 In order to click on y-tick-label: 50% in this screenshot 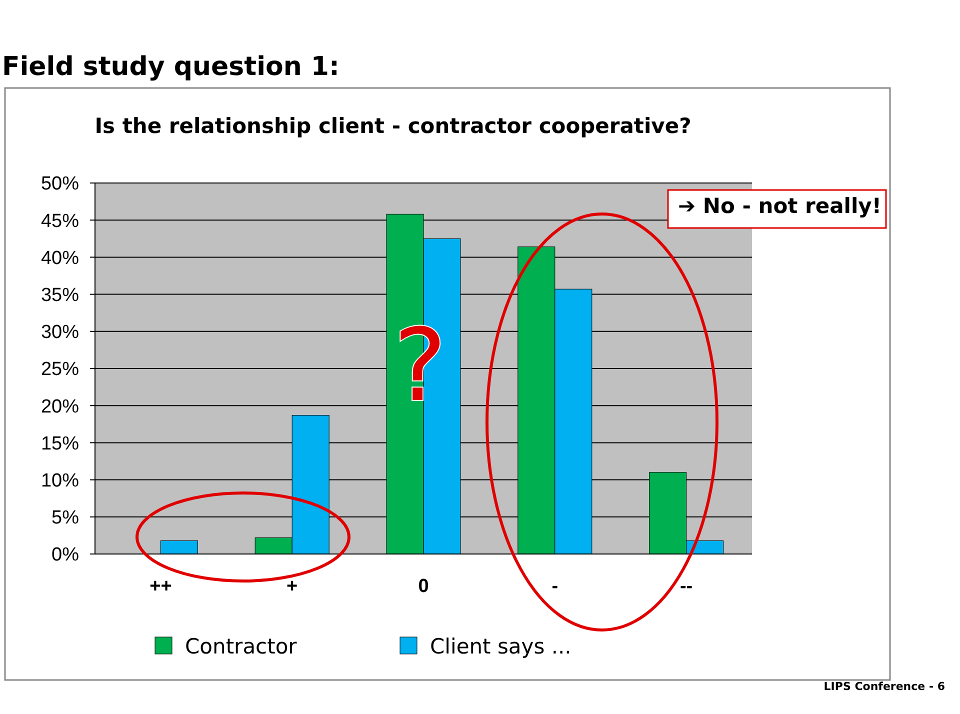, I will do `click(60, 184)`.